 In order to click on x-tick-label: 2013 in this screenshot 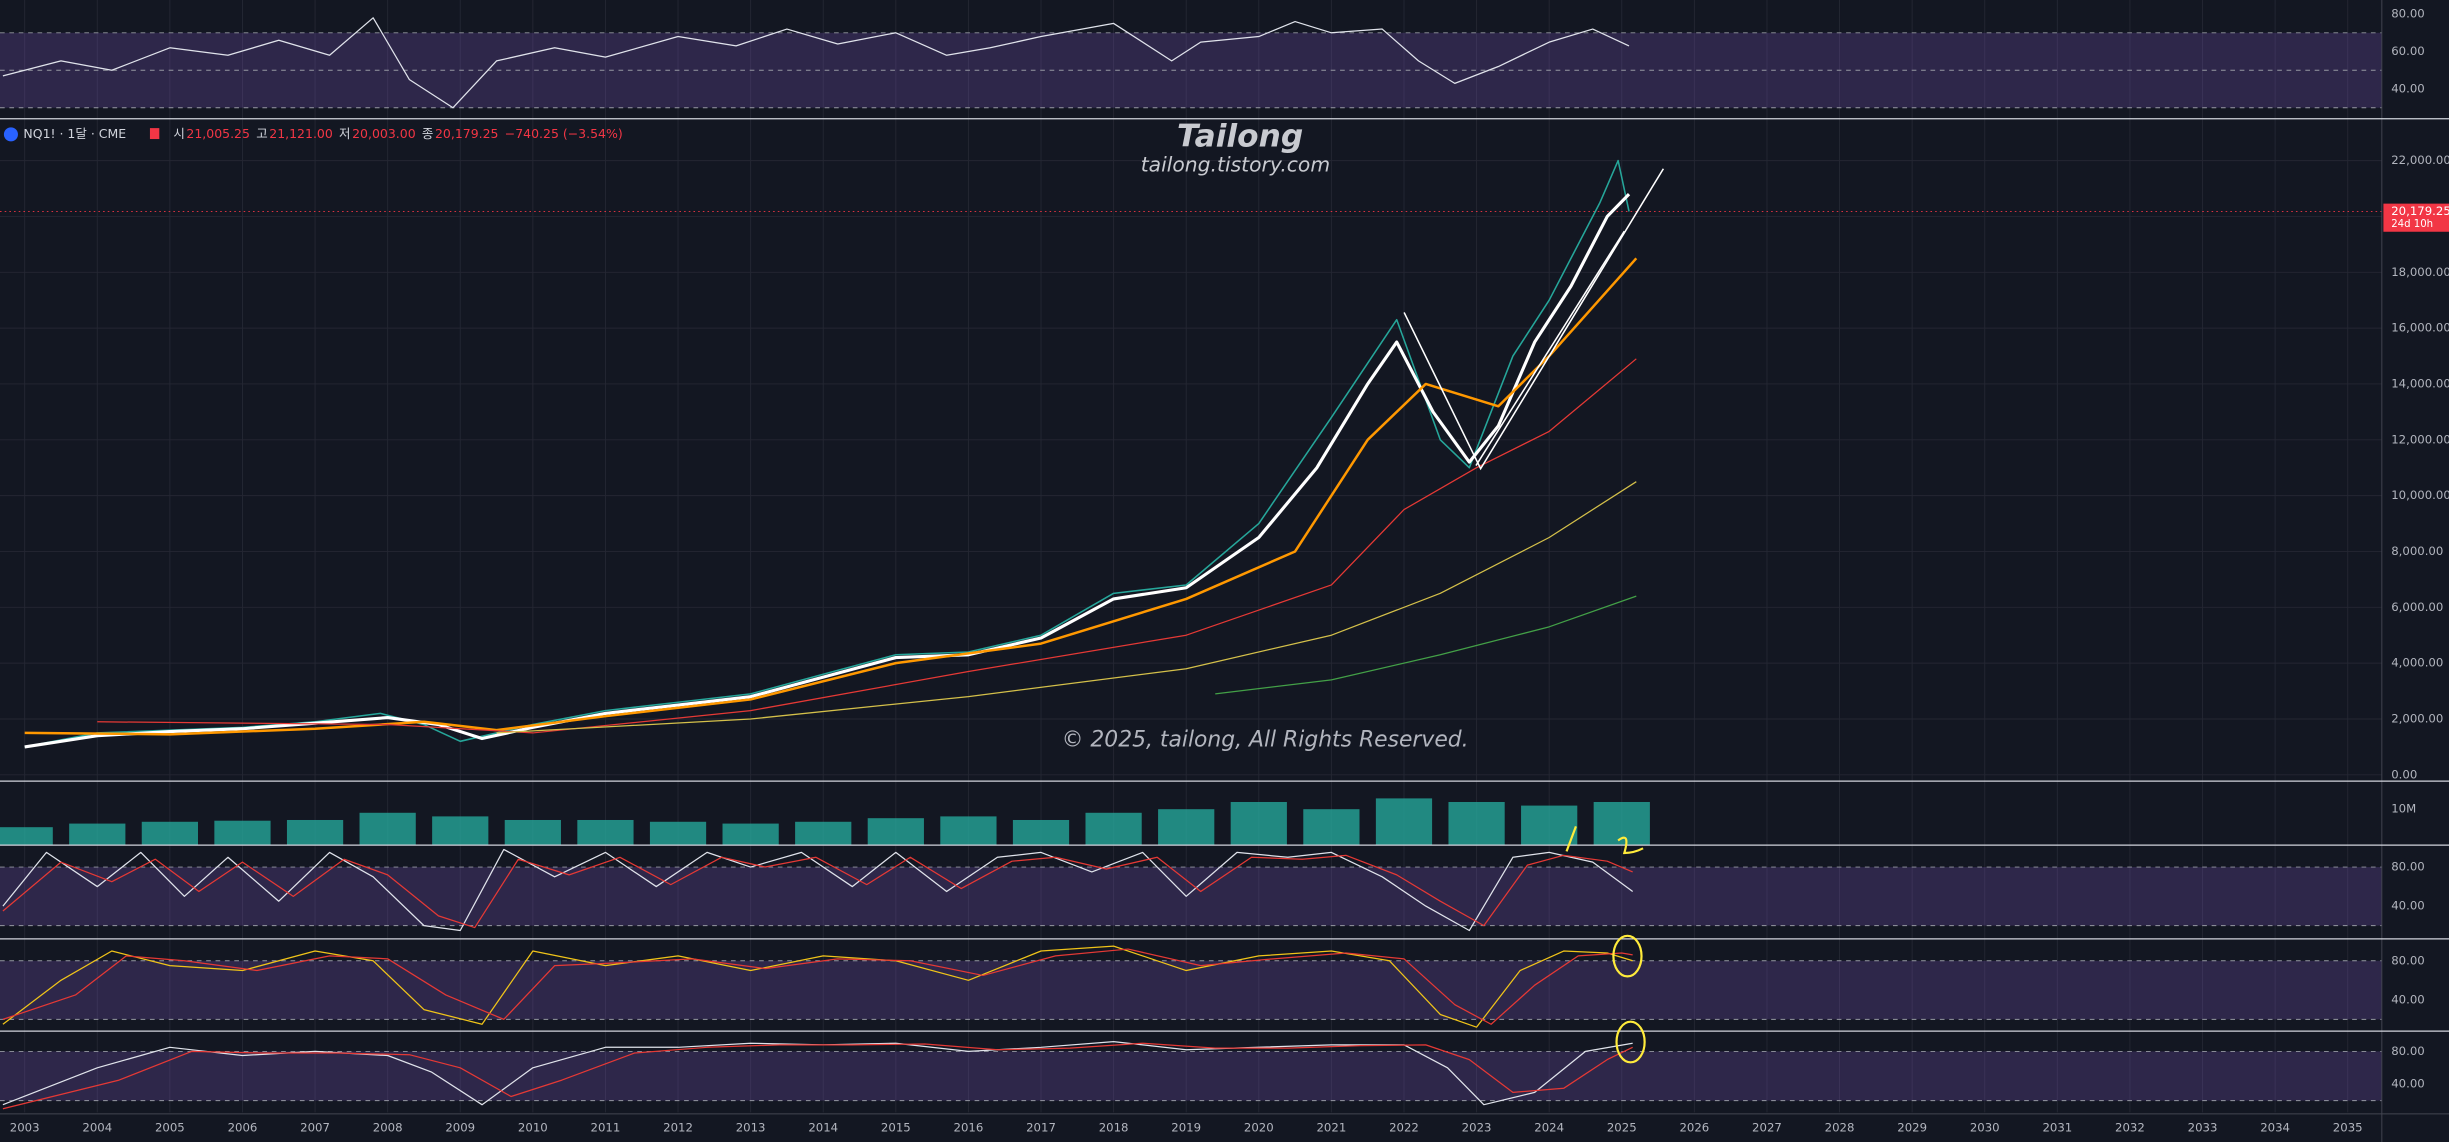, I will do `click(751, 1127)`.